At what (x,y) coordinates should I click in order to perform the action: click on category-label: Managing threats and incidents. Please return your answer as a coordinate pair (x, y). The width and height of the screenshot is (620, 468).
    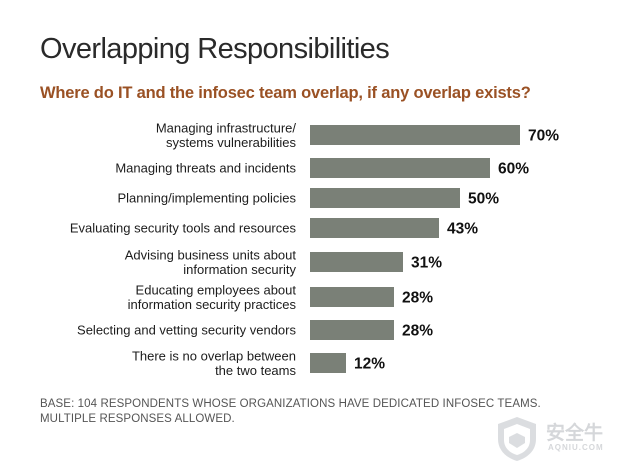
    Looking at the image, I should click on (205, 168).